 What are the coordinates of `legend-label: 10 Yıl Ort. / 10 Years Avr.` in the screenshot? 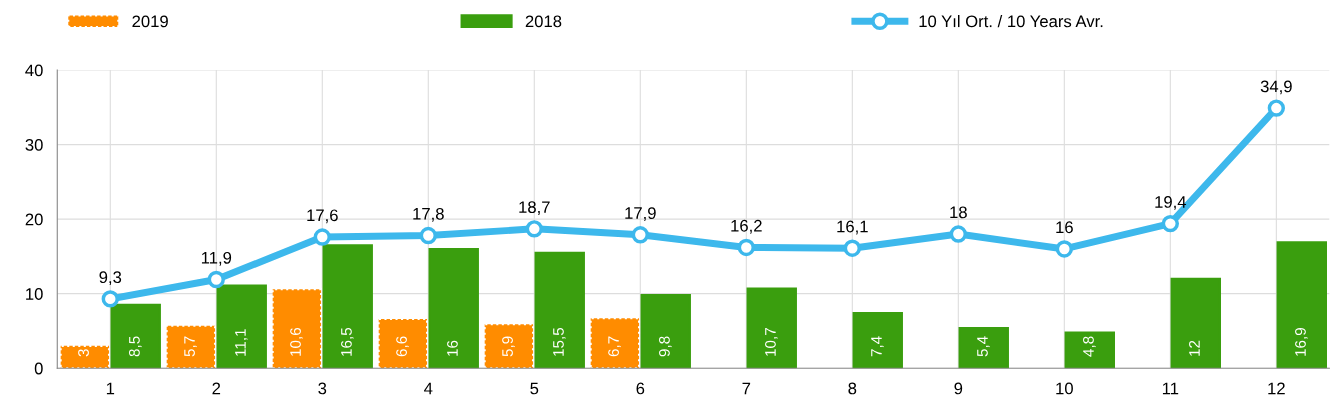 It's located at (1011, 21).